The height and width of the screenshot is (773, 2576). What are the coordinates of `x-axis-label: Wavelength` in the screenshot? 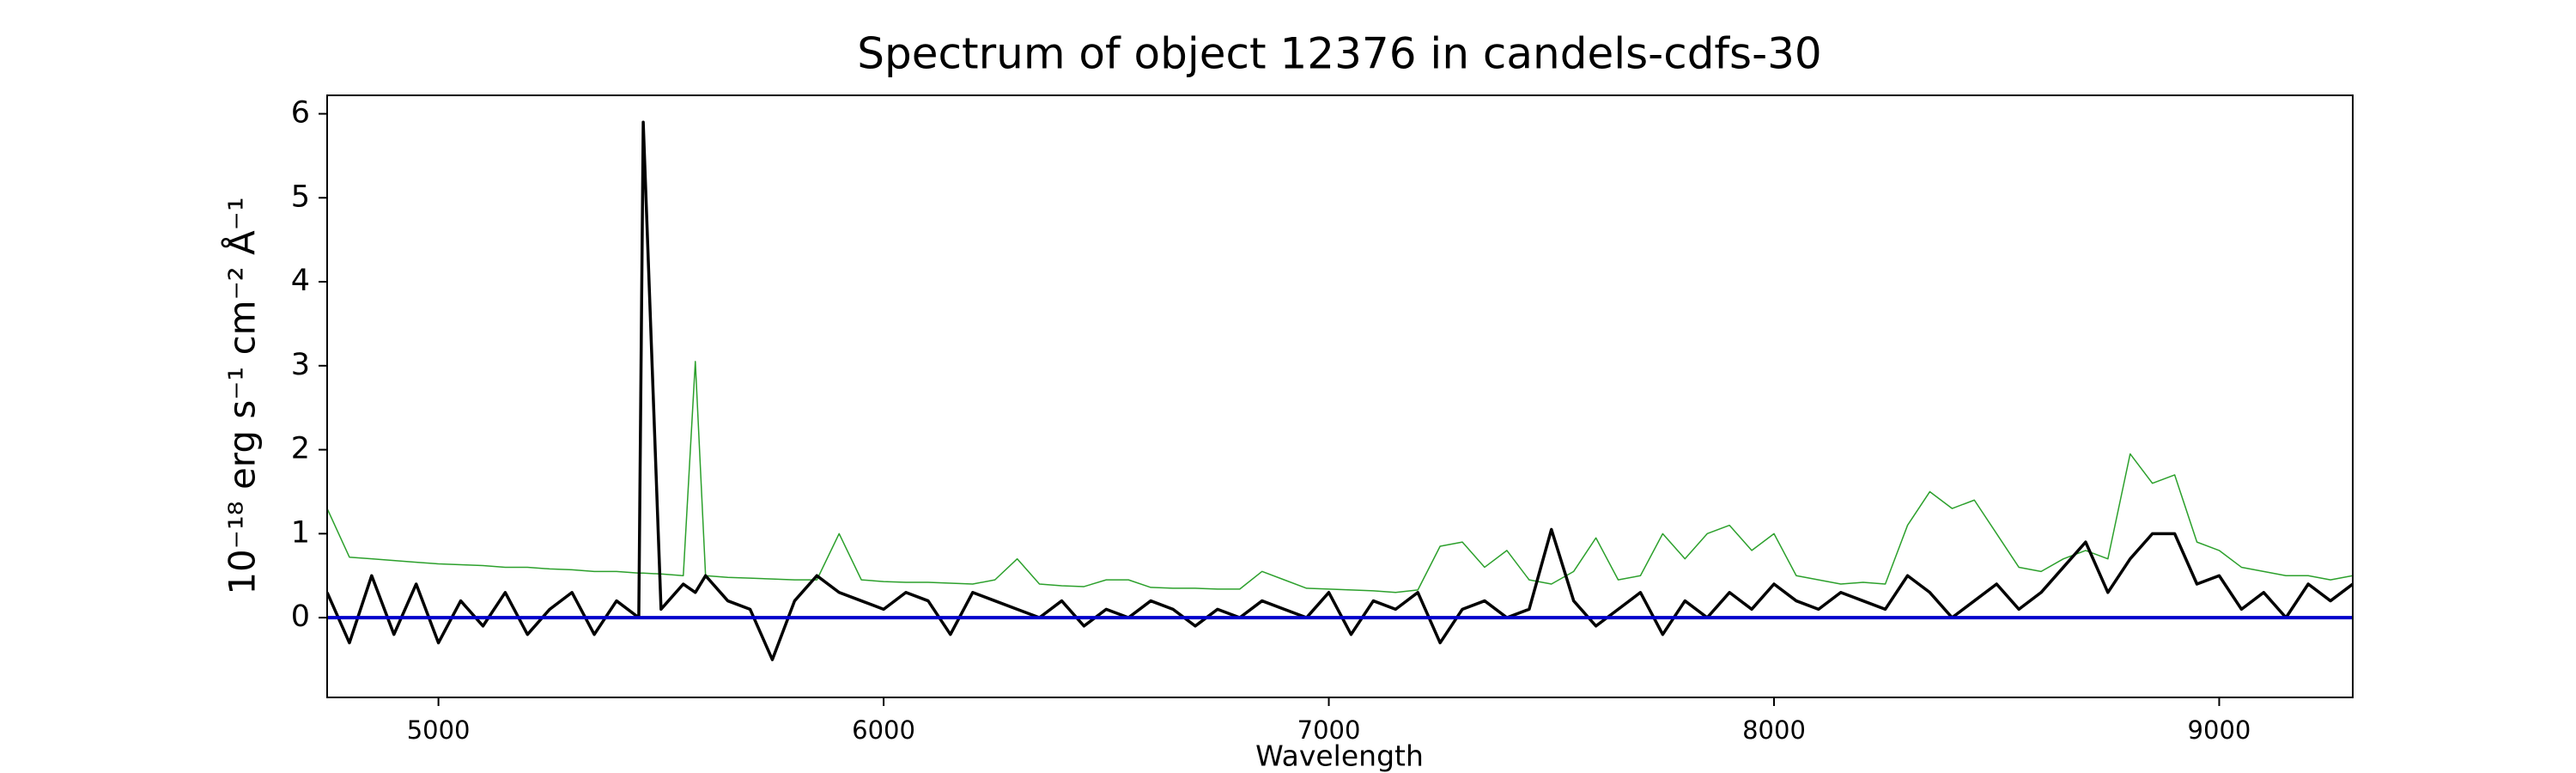 It's located at (1339, 756).